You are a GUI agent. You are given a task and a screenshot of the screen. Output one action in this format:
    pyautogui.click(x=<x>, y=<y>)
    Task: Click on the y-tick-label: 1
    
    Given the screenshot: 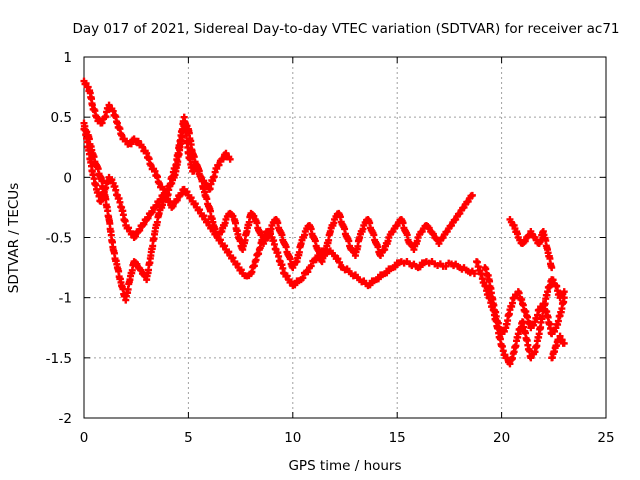 What is the action you would take?
    pyautogui.click(x=67, y=58)
    